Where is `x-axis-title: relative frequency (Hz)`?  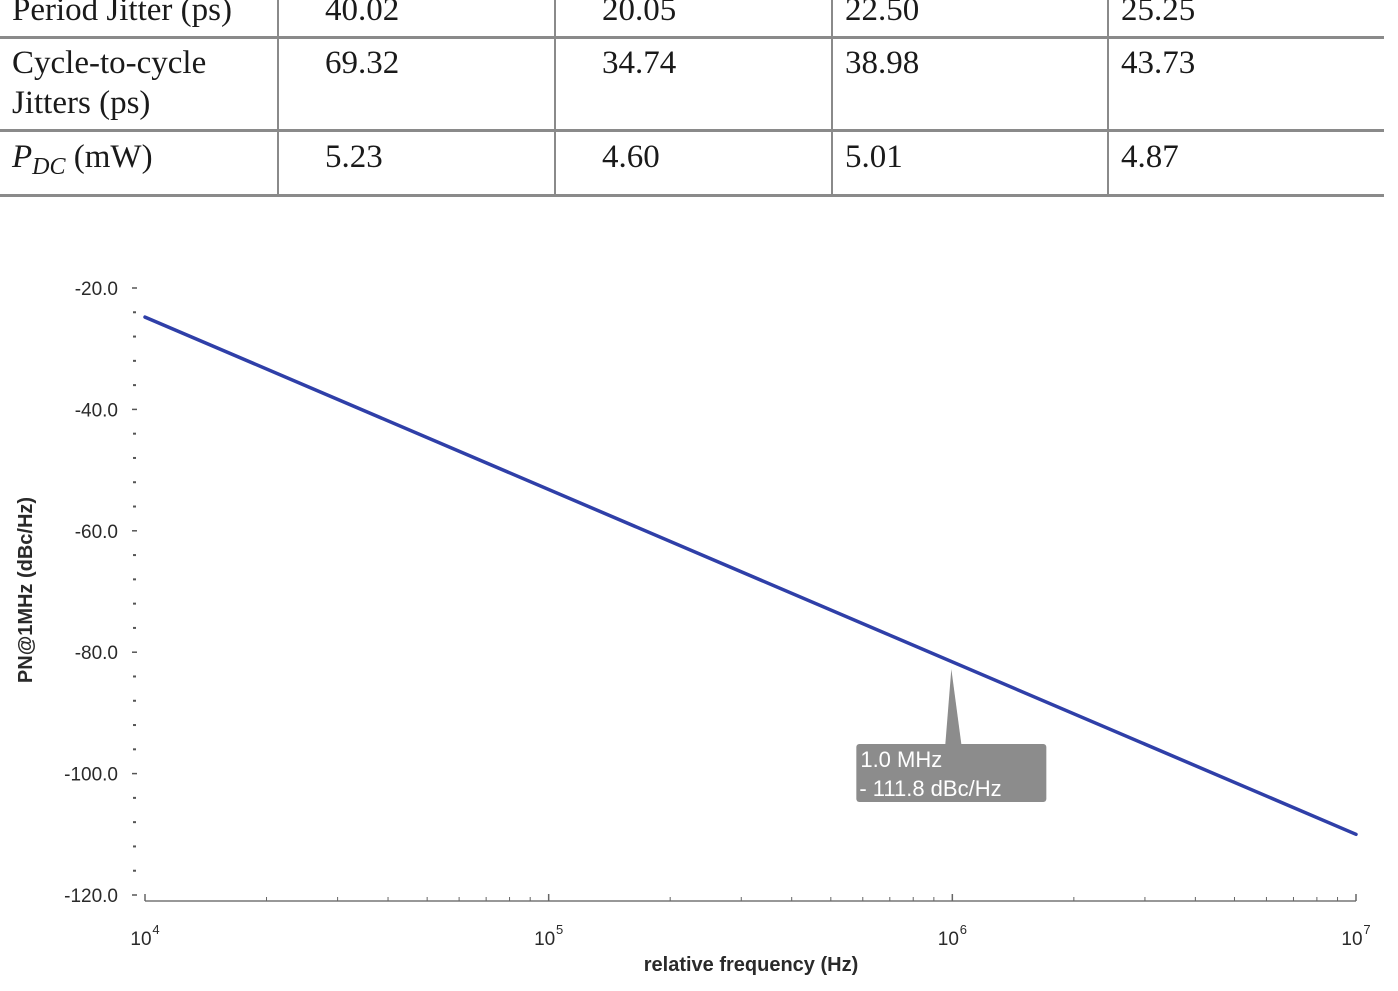
x-axis-title: relative frequency (Hz) is located at coordinates (751, 965).